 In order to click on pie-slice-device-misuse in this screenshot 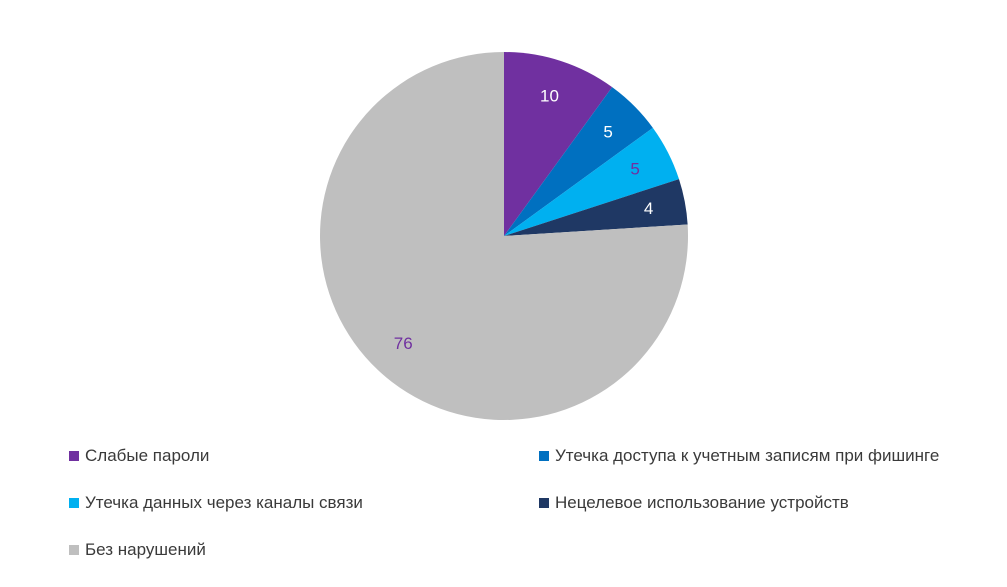, I will do `click(596, 207)`.